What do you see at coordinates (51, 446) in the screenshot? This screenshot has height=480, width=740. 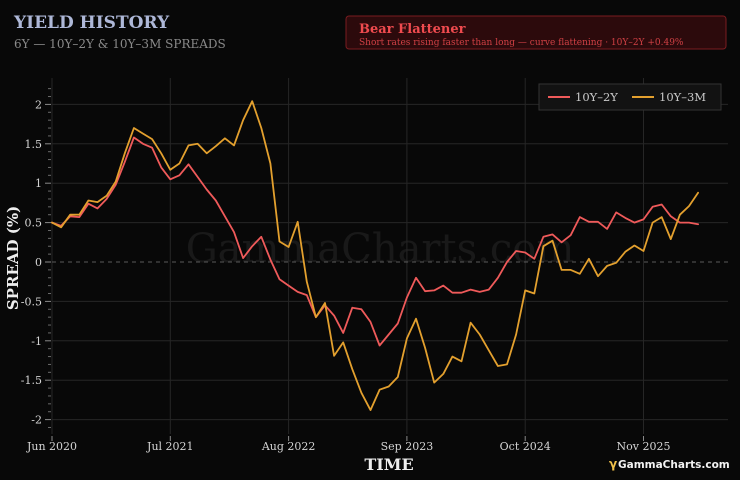 I see `x-tick-label: Jun 2020` at bounding box center [51, 446].